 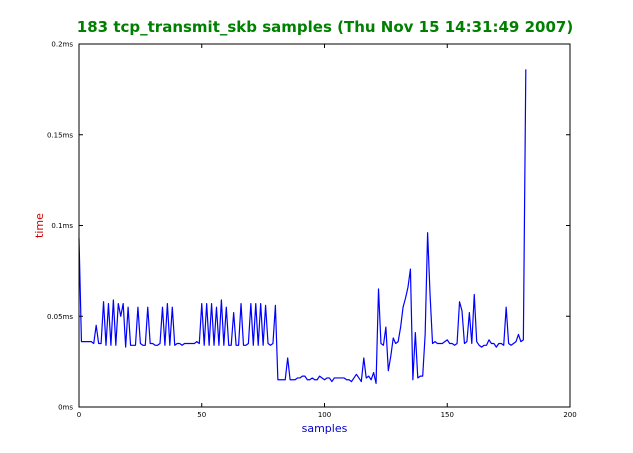 I want to click on y-tick-label: 0.05ms, so click(x=60, y=317).